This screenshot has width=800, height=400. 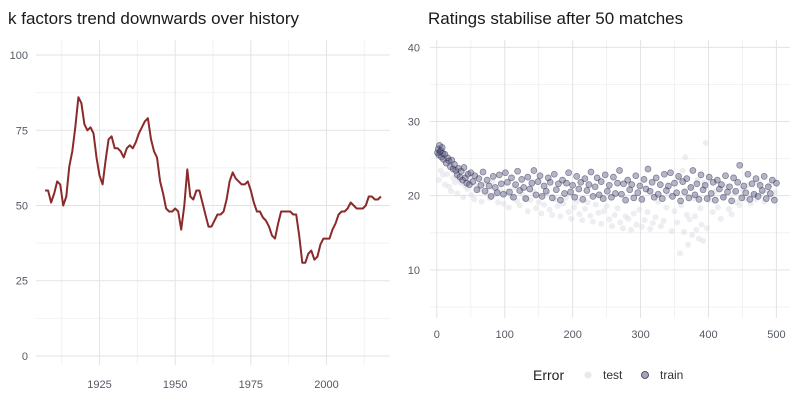 What do you see at coordinates (640, 335) in the screenshot?
I see `x-tick-label: 300` at bounding box center [640, 335].